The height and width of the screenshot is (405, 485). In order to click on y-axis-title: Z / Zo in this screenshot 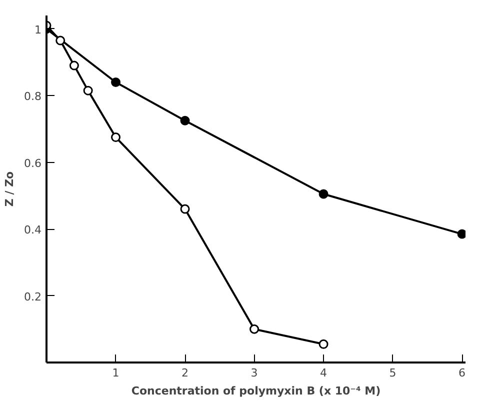, I will do `click(9, 188)`.